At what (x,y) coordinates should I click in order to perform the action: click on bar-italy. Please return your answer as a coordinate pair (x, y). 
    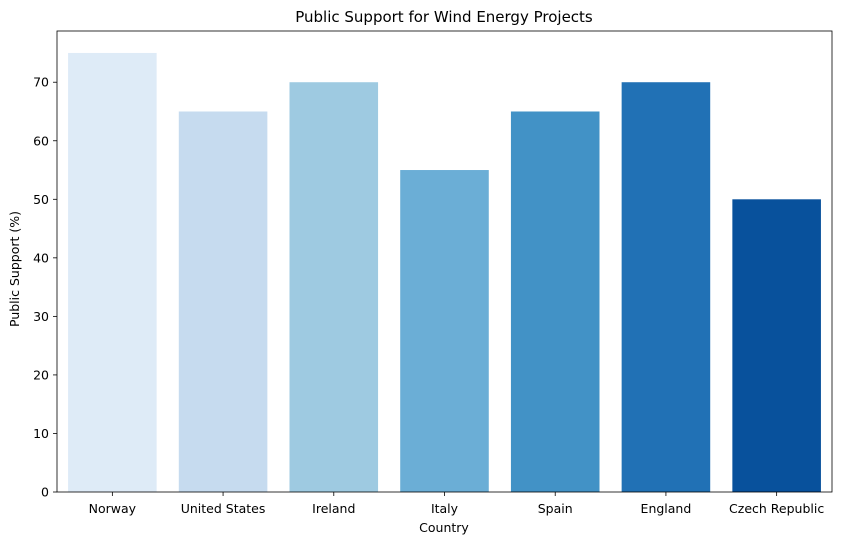
    Looking at the image, I should click on (444, 331).